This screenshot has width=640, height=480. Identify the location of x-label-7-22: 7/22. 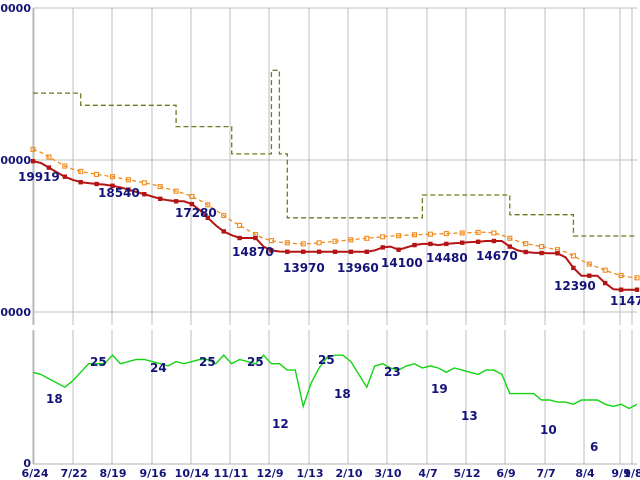
(74, 473).